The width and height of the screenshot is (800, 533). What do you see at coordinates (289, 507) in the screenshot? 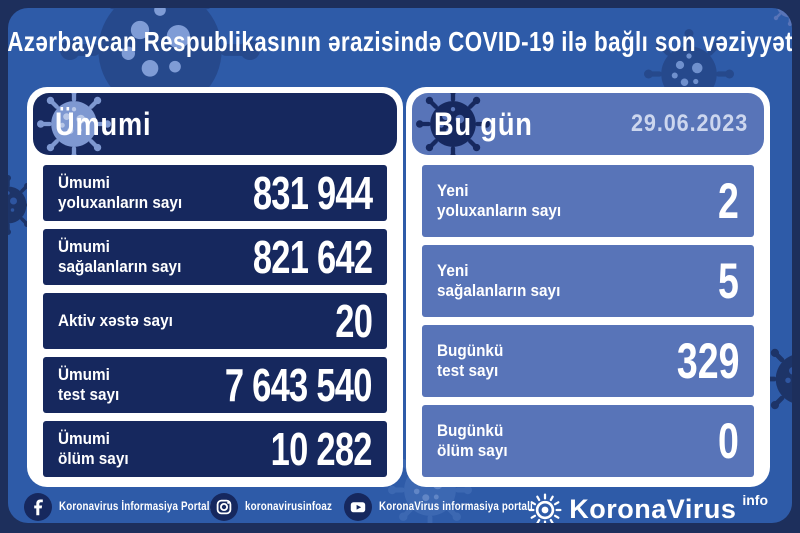
I see `instagram-label: koronavirusinfoaz` at bounding box center [289, 507].